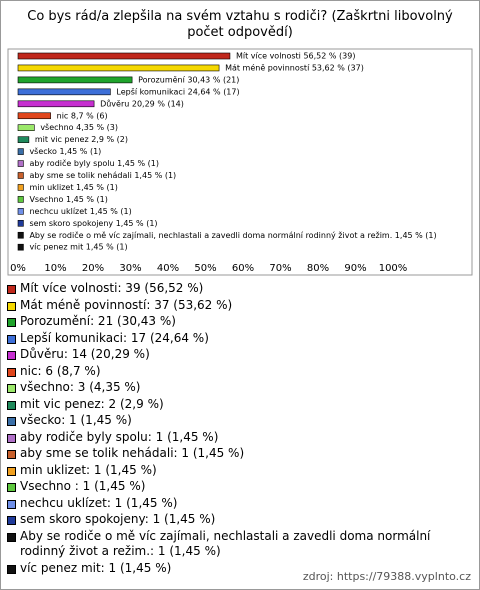  What do you see at coordinates (78, 247) in the screenshot?
I see `bar-label: víc penez mit 1,45 % (1)` at bounding box center [78, 247].